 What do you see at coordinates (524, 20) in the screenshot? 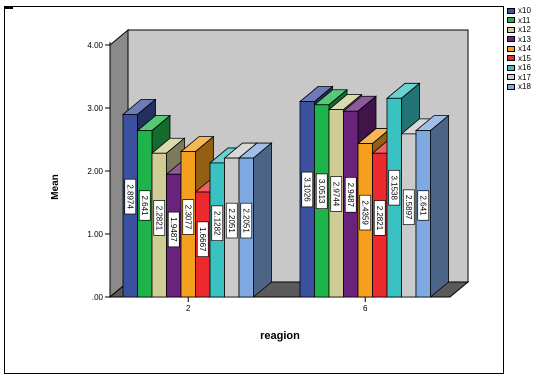
I see `legend-label: x11` at bounding box center [524, 20].